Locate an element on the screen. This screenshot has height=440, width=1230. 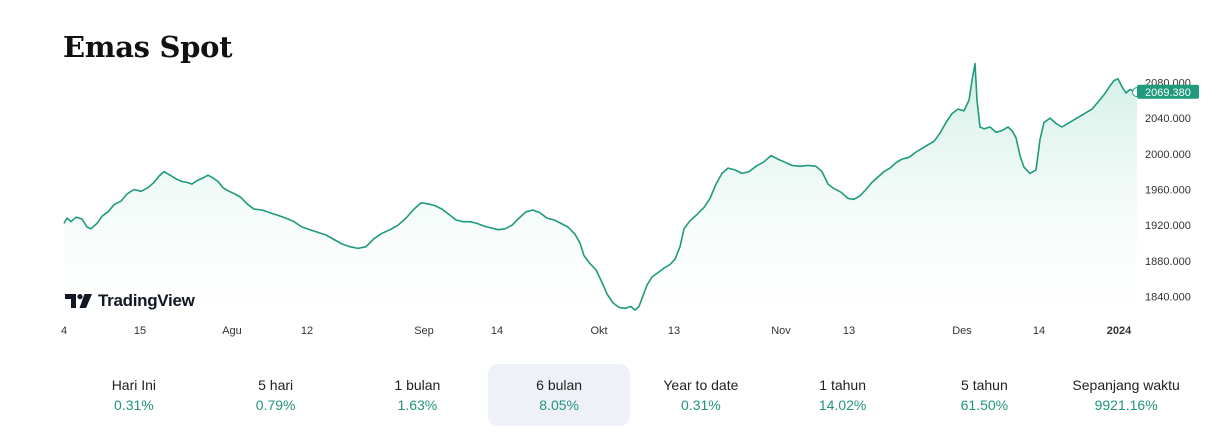
x-tick-label: Okt is located at coordinates (598, 331).